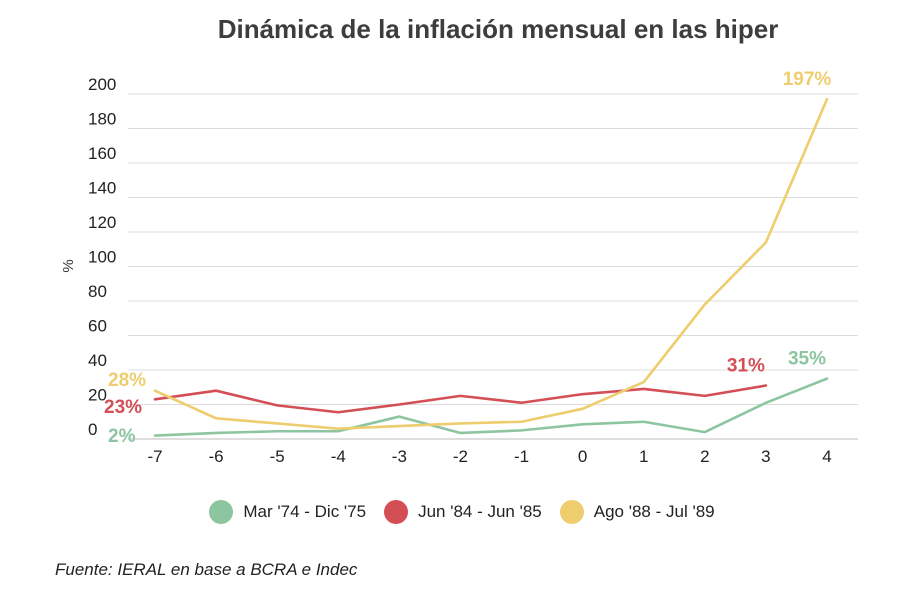  I want to click on legend-item: Ago '88 - Jul '89, so click(637, 512).